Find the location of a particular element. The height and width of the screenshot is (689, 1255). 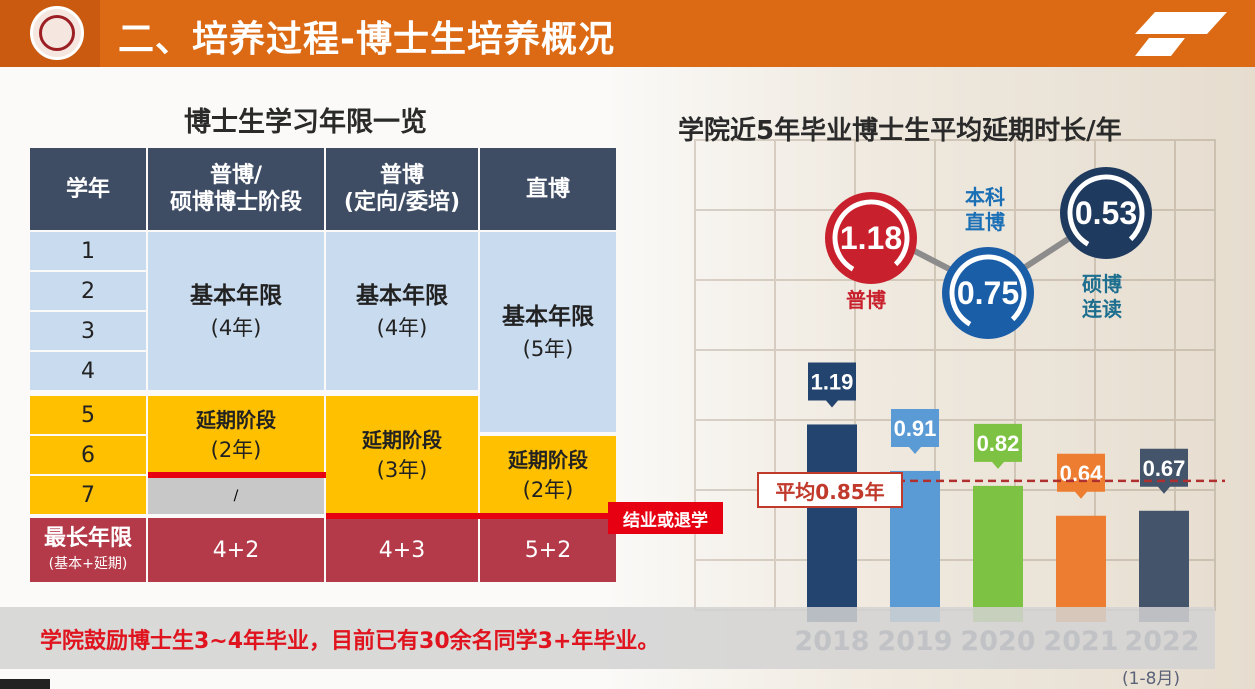

bar-2018 is located at coordinates (832, 523).